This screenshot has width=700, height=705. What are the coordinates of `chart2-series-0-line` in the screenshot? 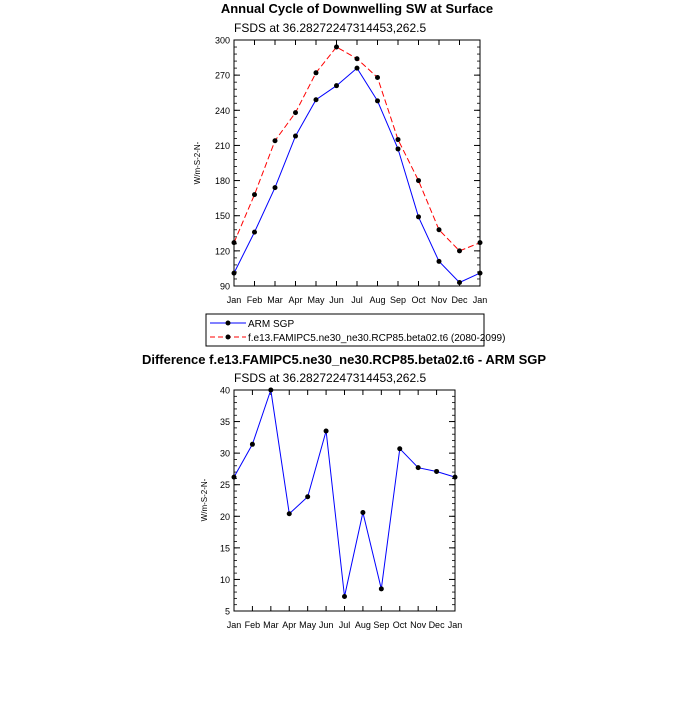 It's located at (344, 493).